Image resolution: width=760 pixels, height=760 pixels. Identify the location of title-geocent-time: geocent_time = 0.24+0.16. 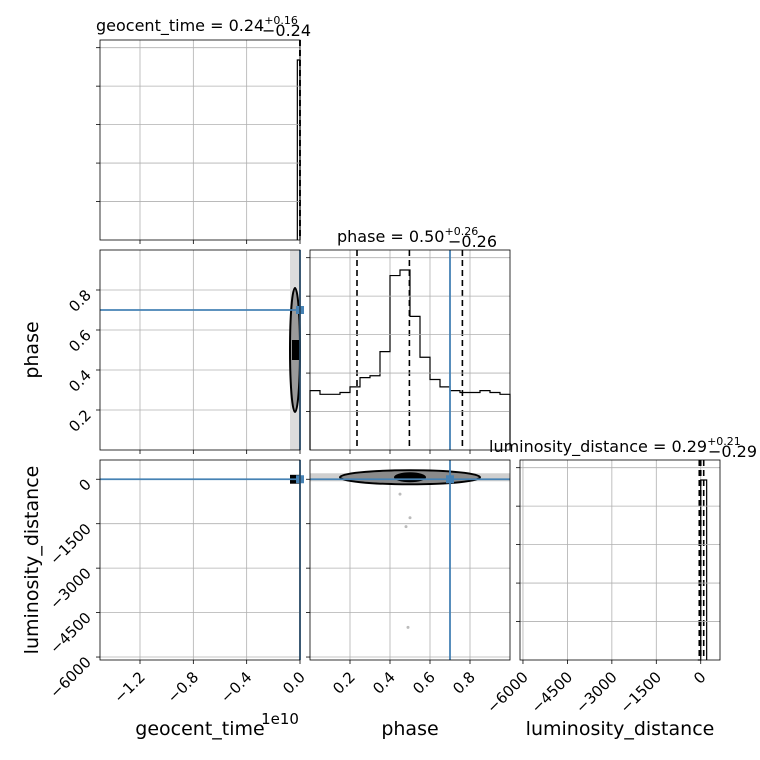
(197, 25).